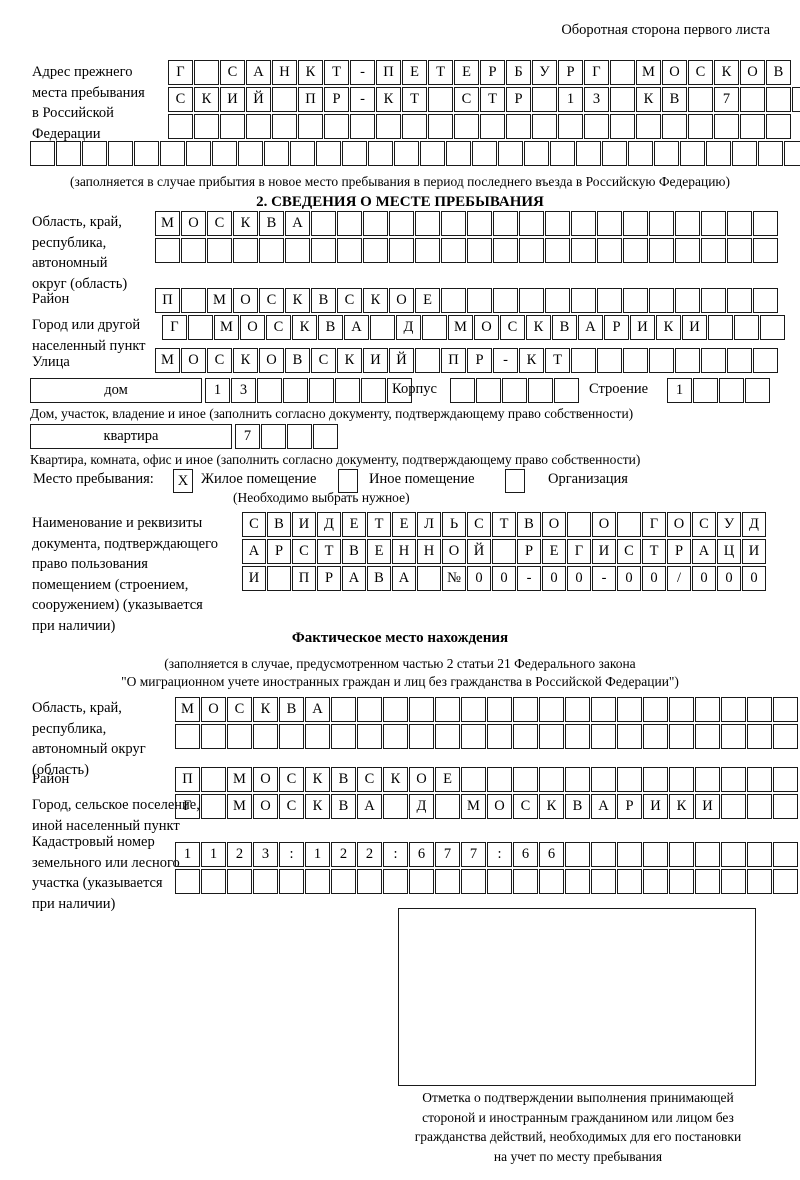 This screenshot has width=800, height=1180. Describe the element at coordinates (655, 806) in the screenshot. I see `char-cell: И` at that location.